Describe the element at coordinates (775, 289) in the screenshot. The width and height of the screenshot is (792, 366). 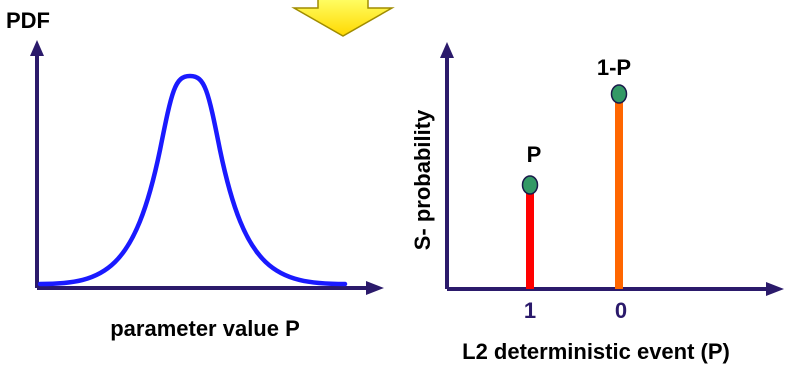
I see `prob-x-axis-arrowhead` at that location.